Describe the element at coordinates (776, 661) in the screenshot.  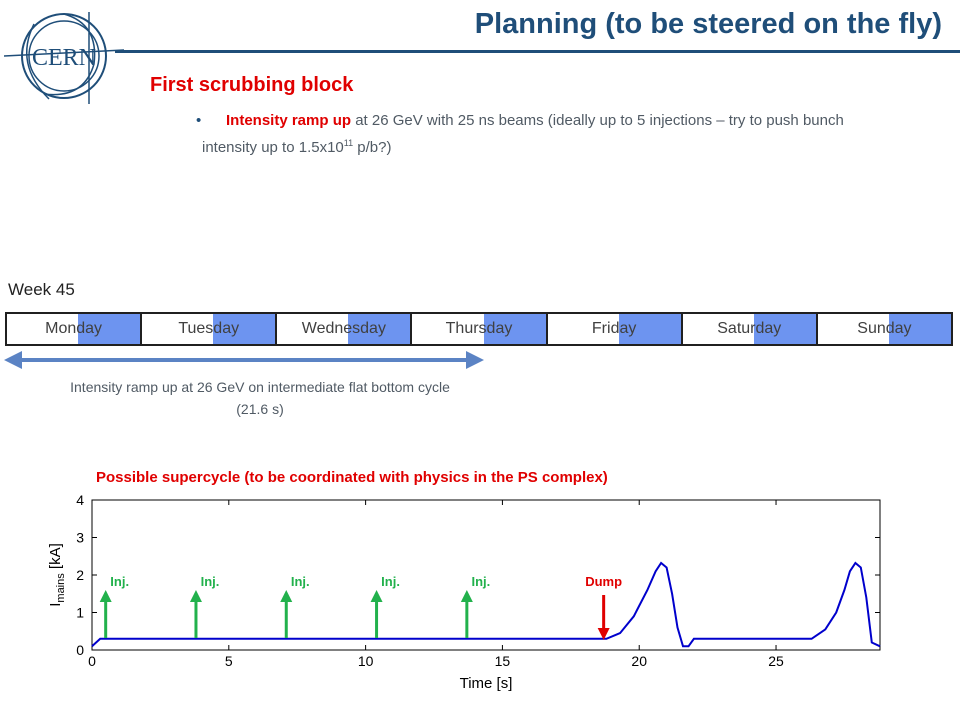
I see `x-tick-label: 25` at that location.